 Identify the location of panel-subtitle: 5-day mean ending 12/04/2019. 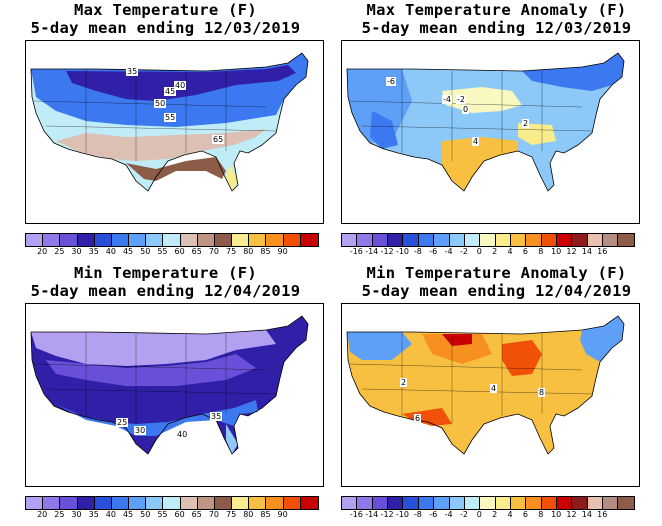
(496, 291).